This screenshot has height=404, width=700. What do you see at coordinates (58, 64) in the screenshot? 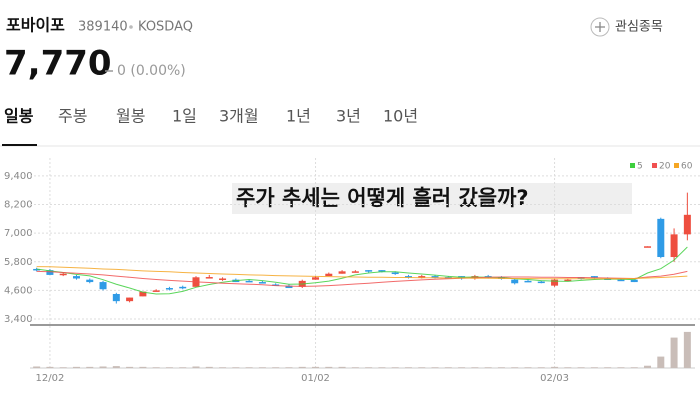
I see `price: 7,770` at bounding box center [58, 64].